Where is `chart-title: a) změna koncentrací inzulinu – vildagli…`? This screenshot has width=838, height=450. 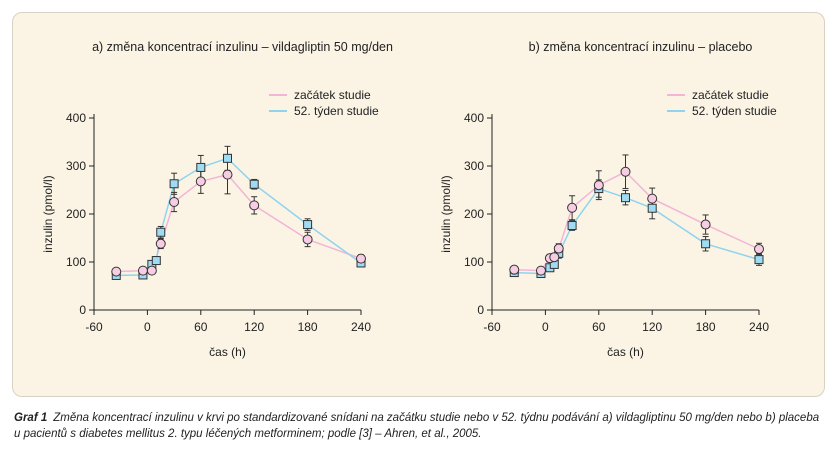
chart-title: a) změna koncentrací inzulinu – vildagli… is located at coordinates (242, 47).